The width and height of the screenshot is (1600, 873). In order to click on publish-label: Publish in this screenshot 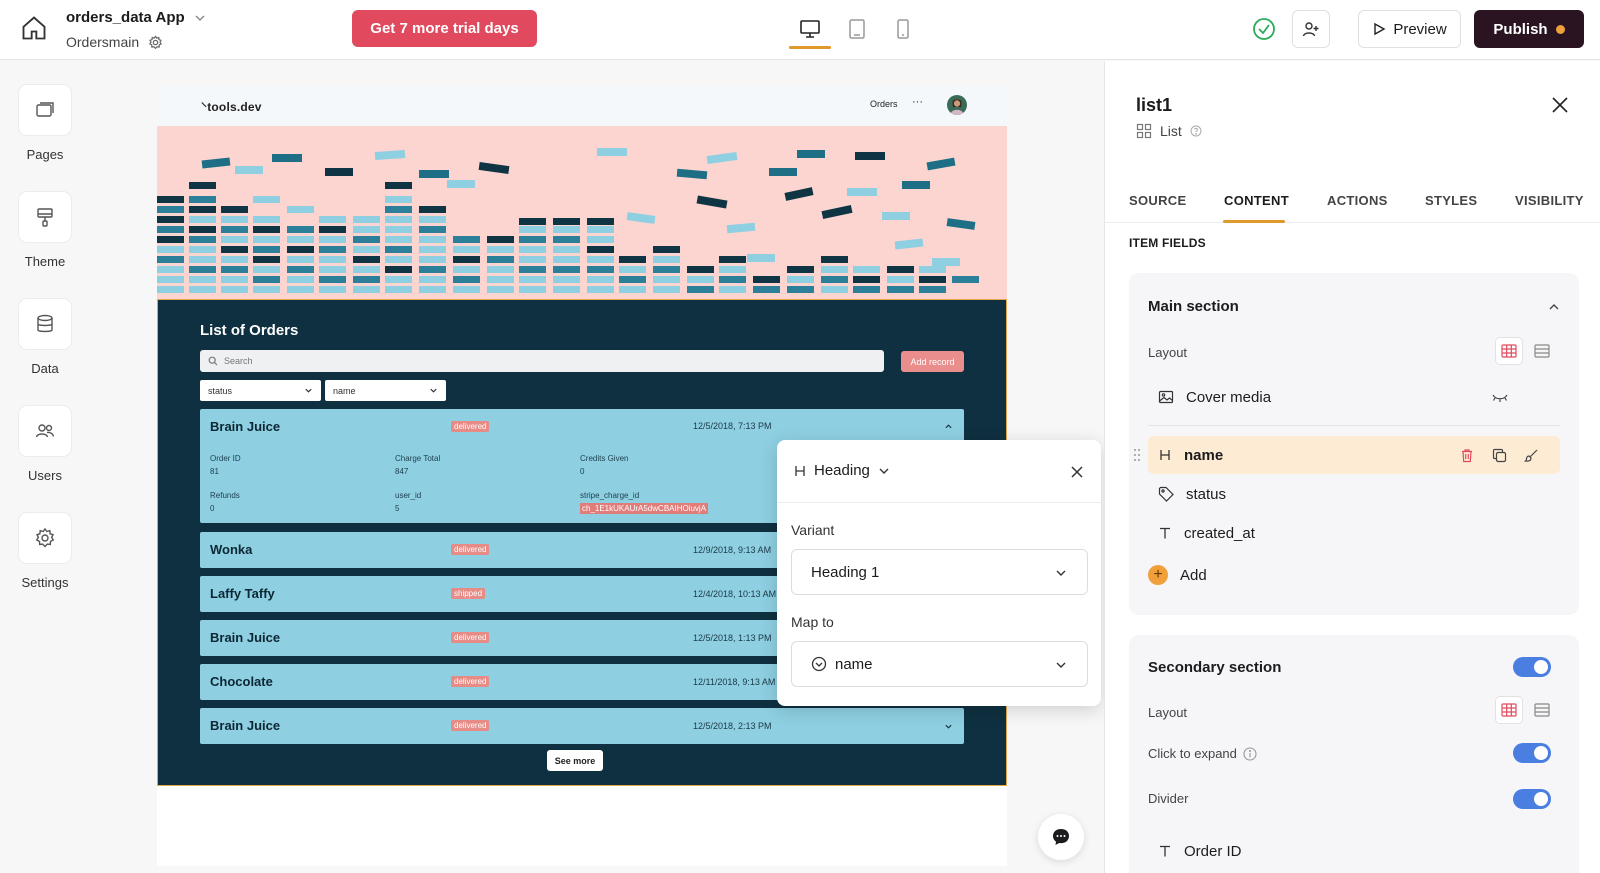, I will do `click(1520, 29)`.